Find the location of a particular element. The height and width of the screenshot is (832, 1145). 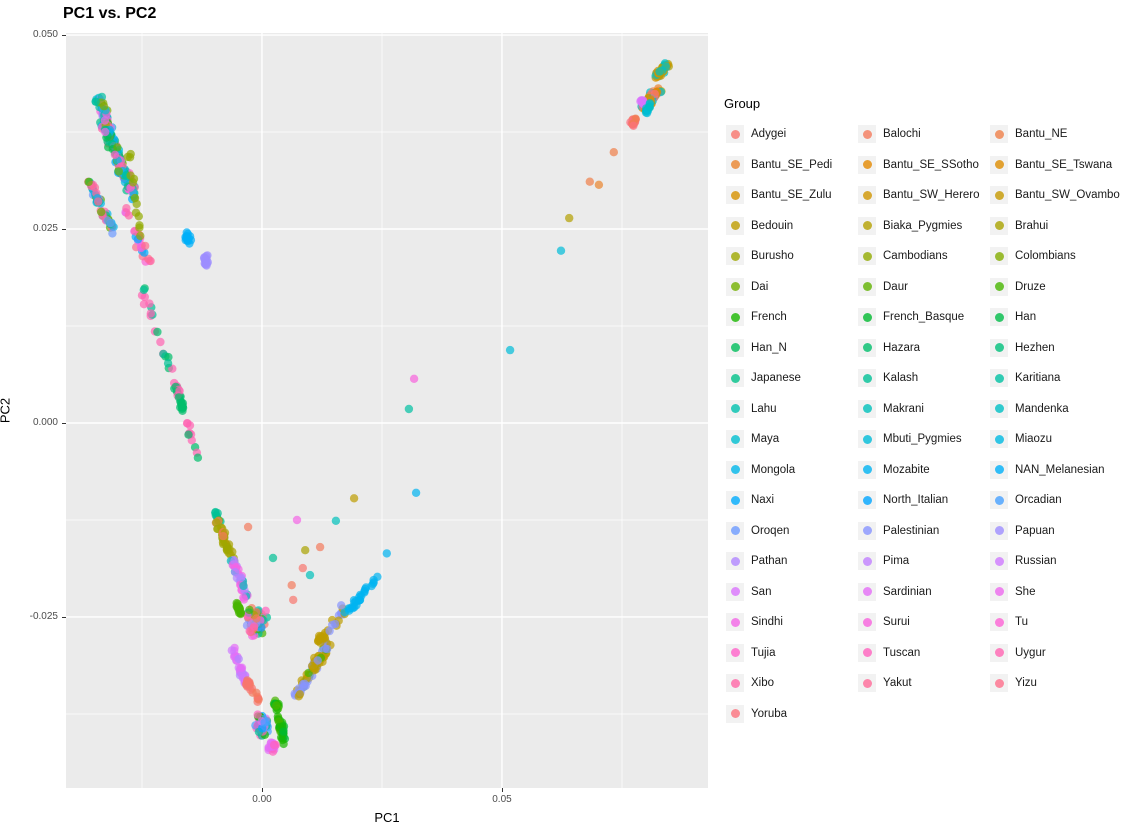

legend-title: Group is located at coordinates (742, 103).